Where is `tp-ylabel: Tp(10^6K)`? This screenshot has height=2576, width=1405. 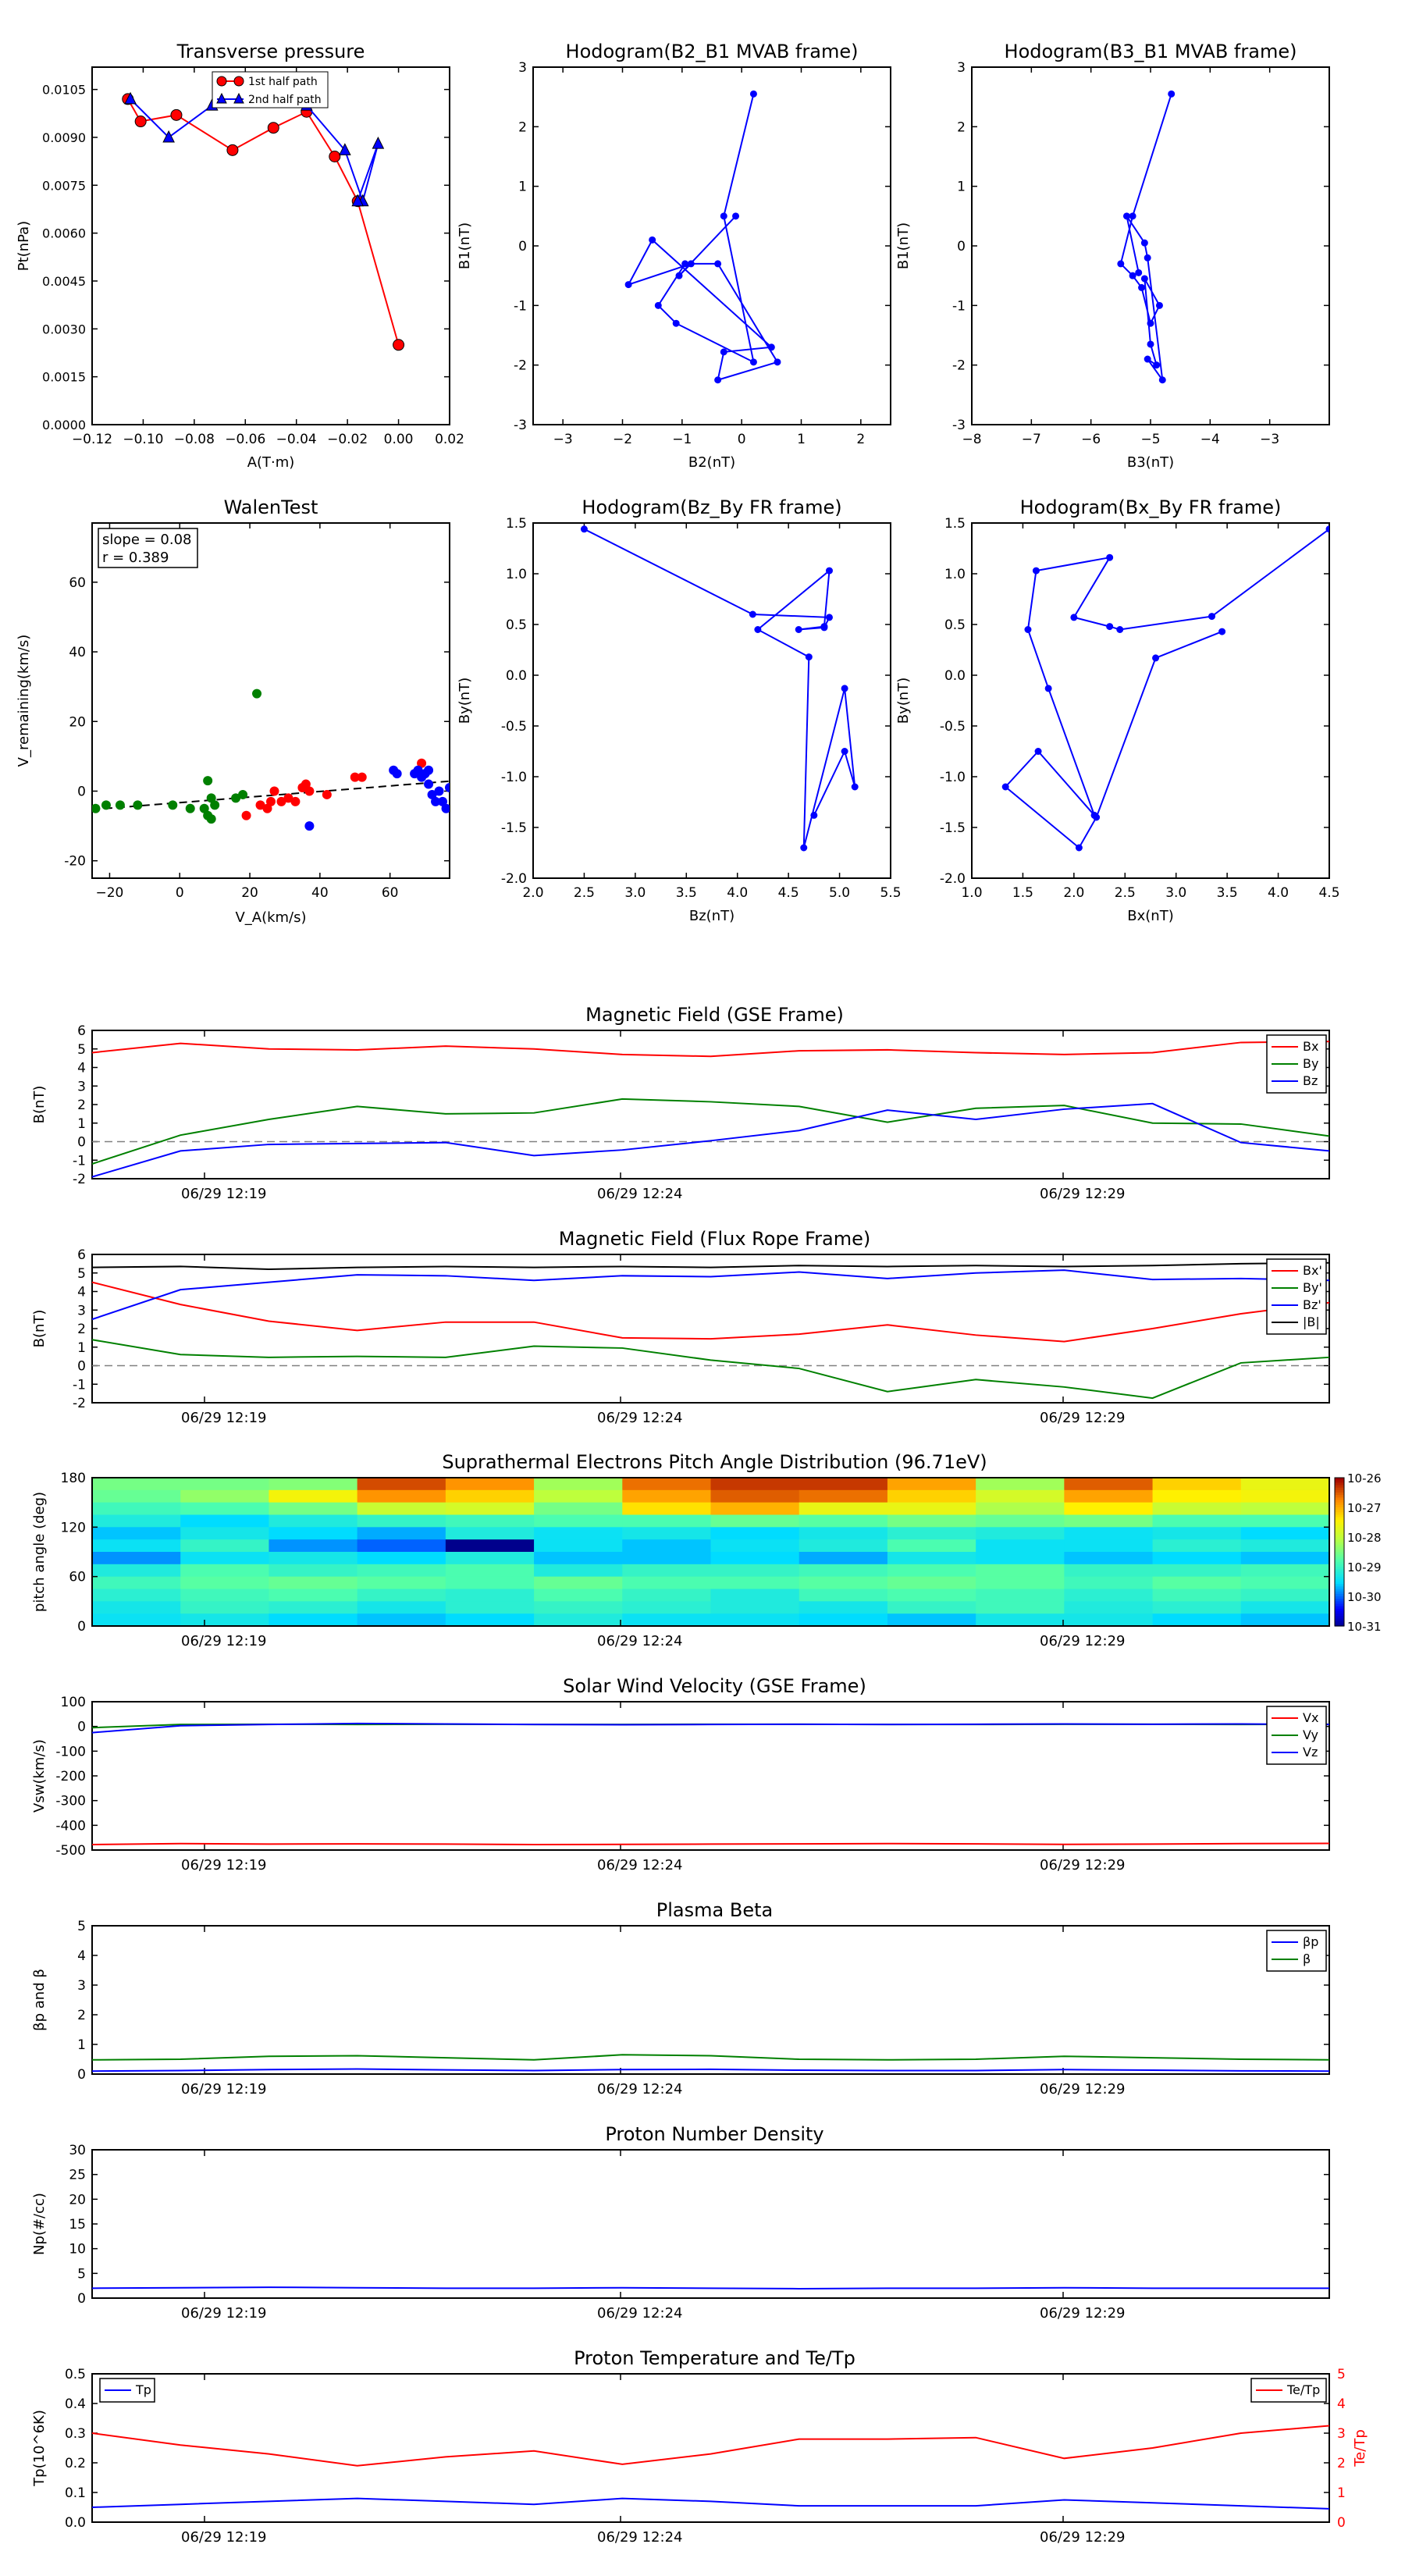 tp-ylabel: Tp(10^6K) is located at coordinates (40, 2448).